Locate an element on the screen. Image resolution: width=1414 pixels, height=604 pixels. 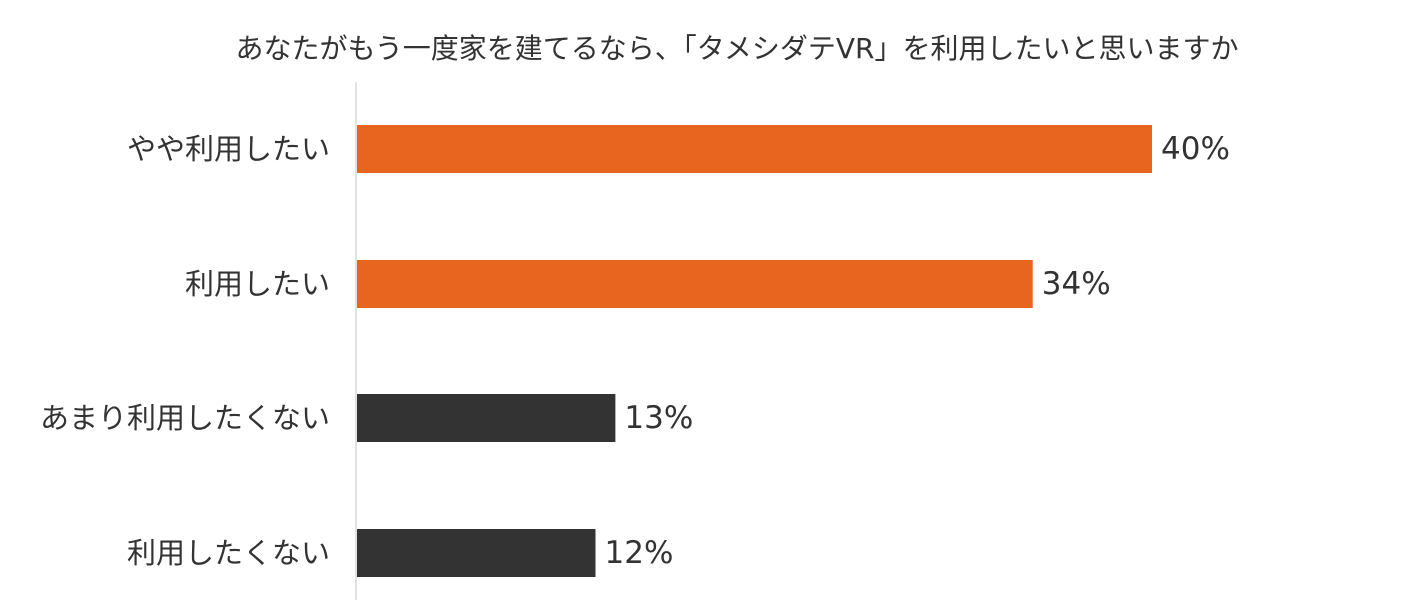
category-label-3: あまり利用したくない is located at coordinates (185, 418).